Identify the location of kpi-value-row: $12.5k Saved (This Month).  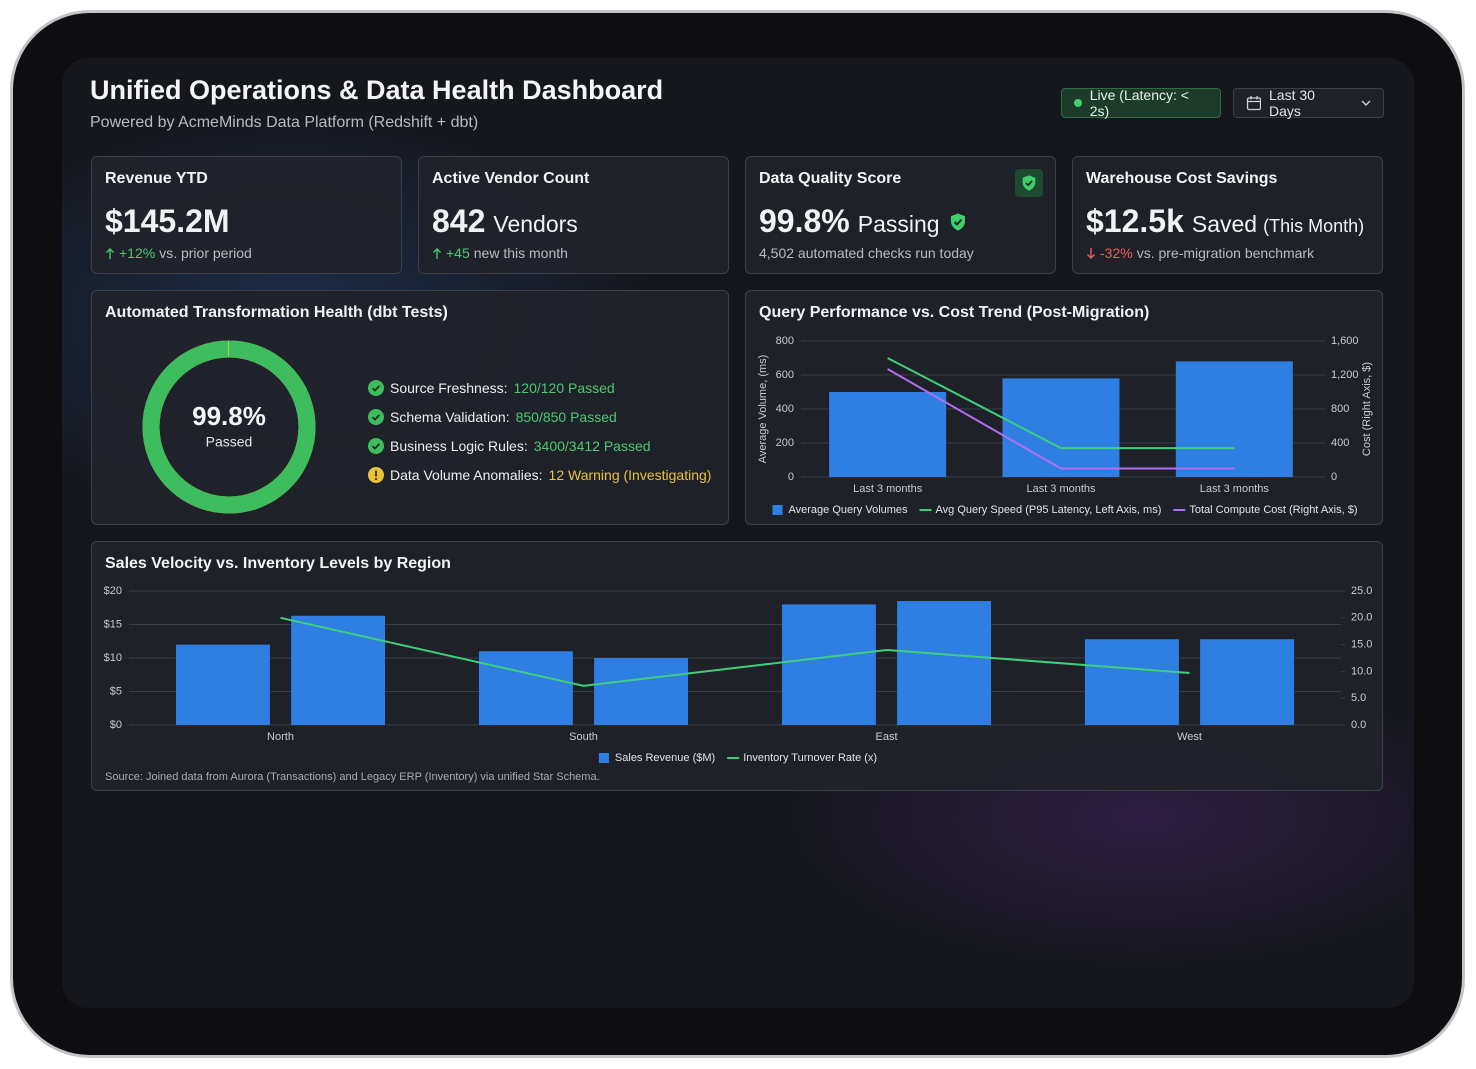
(1225, 221).